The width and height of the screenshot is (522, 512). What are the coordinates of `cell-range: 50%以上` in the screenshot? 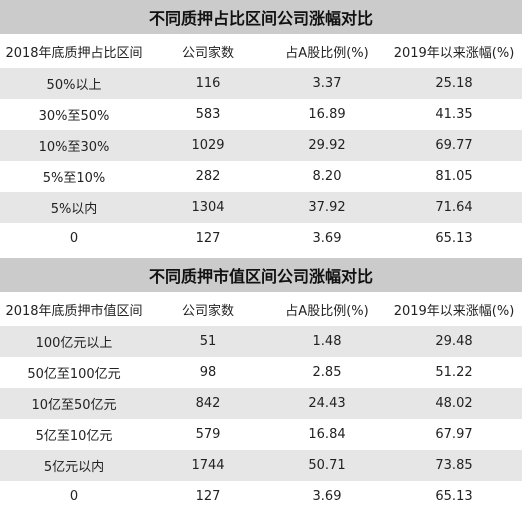 It's located at (74, 85).